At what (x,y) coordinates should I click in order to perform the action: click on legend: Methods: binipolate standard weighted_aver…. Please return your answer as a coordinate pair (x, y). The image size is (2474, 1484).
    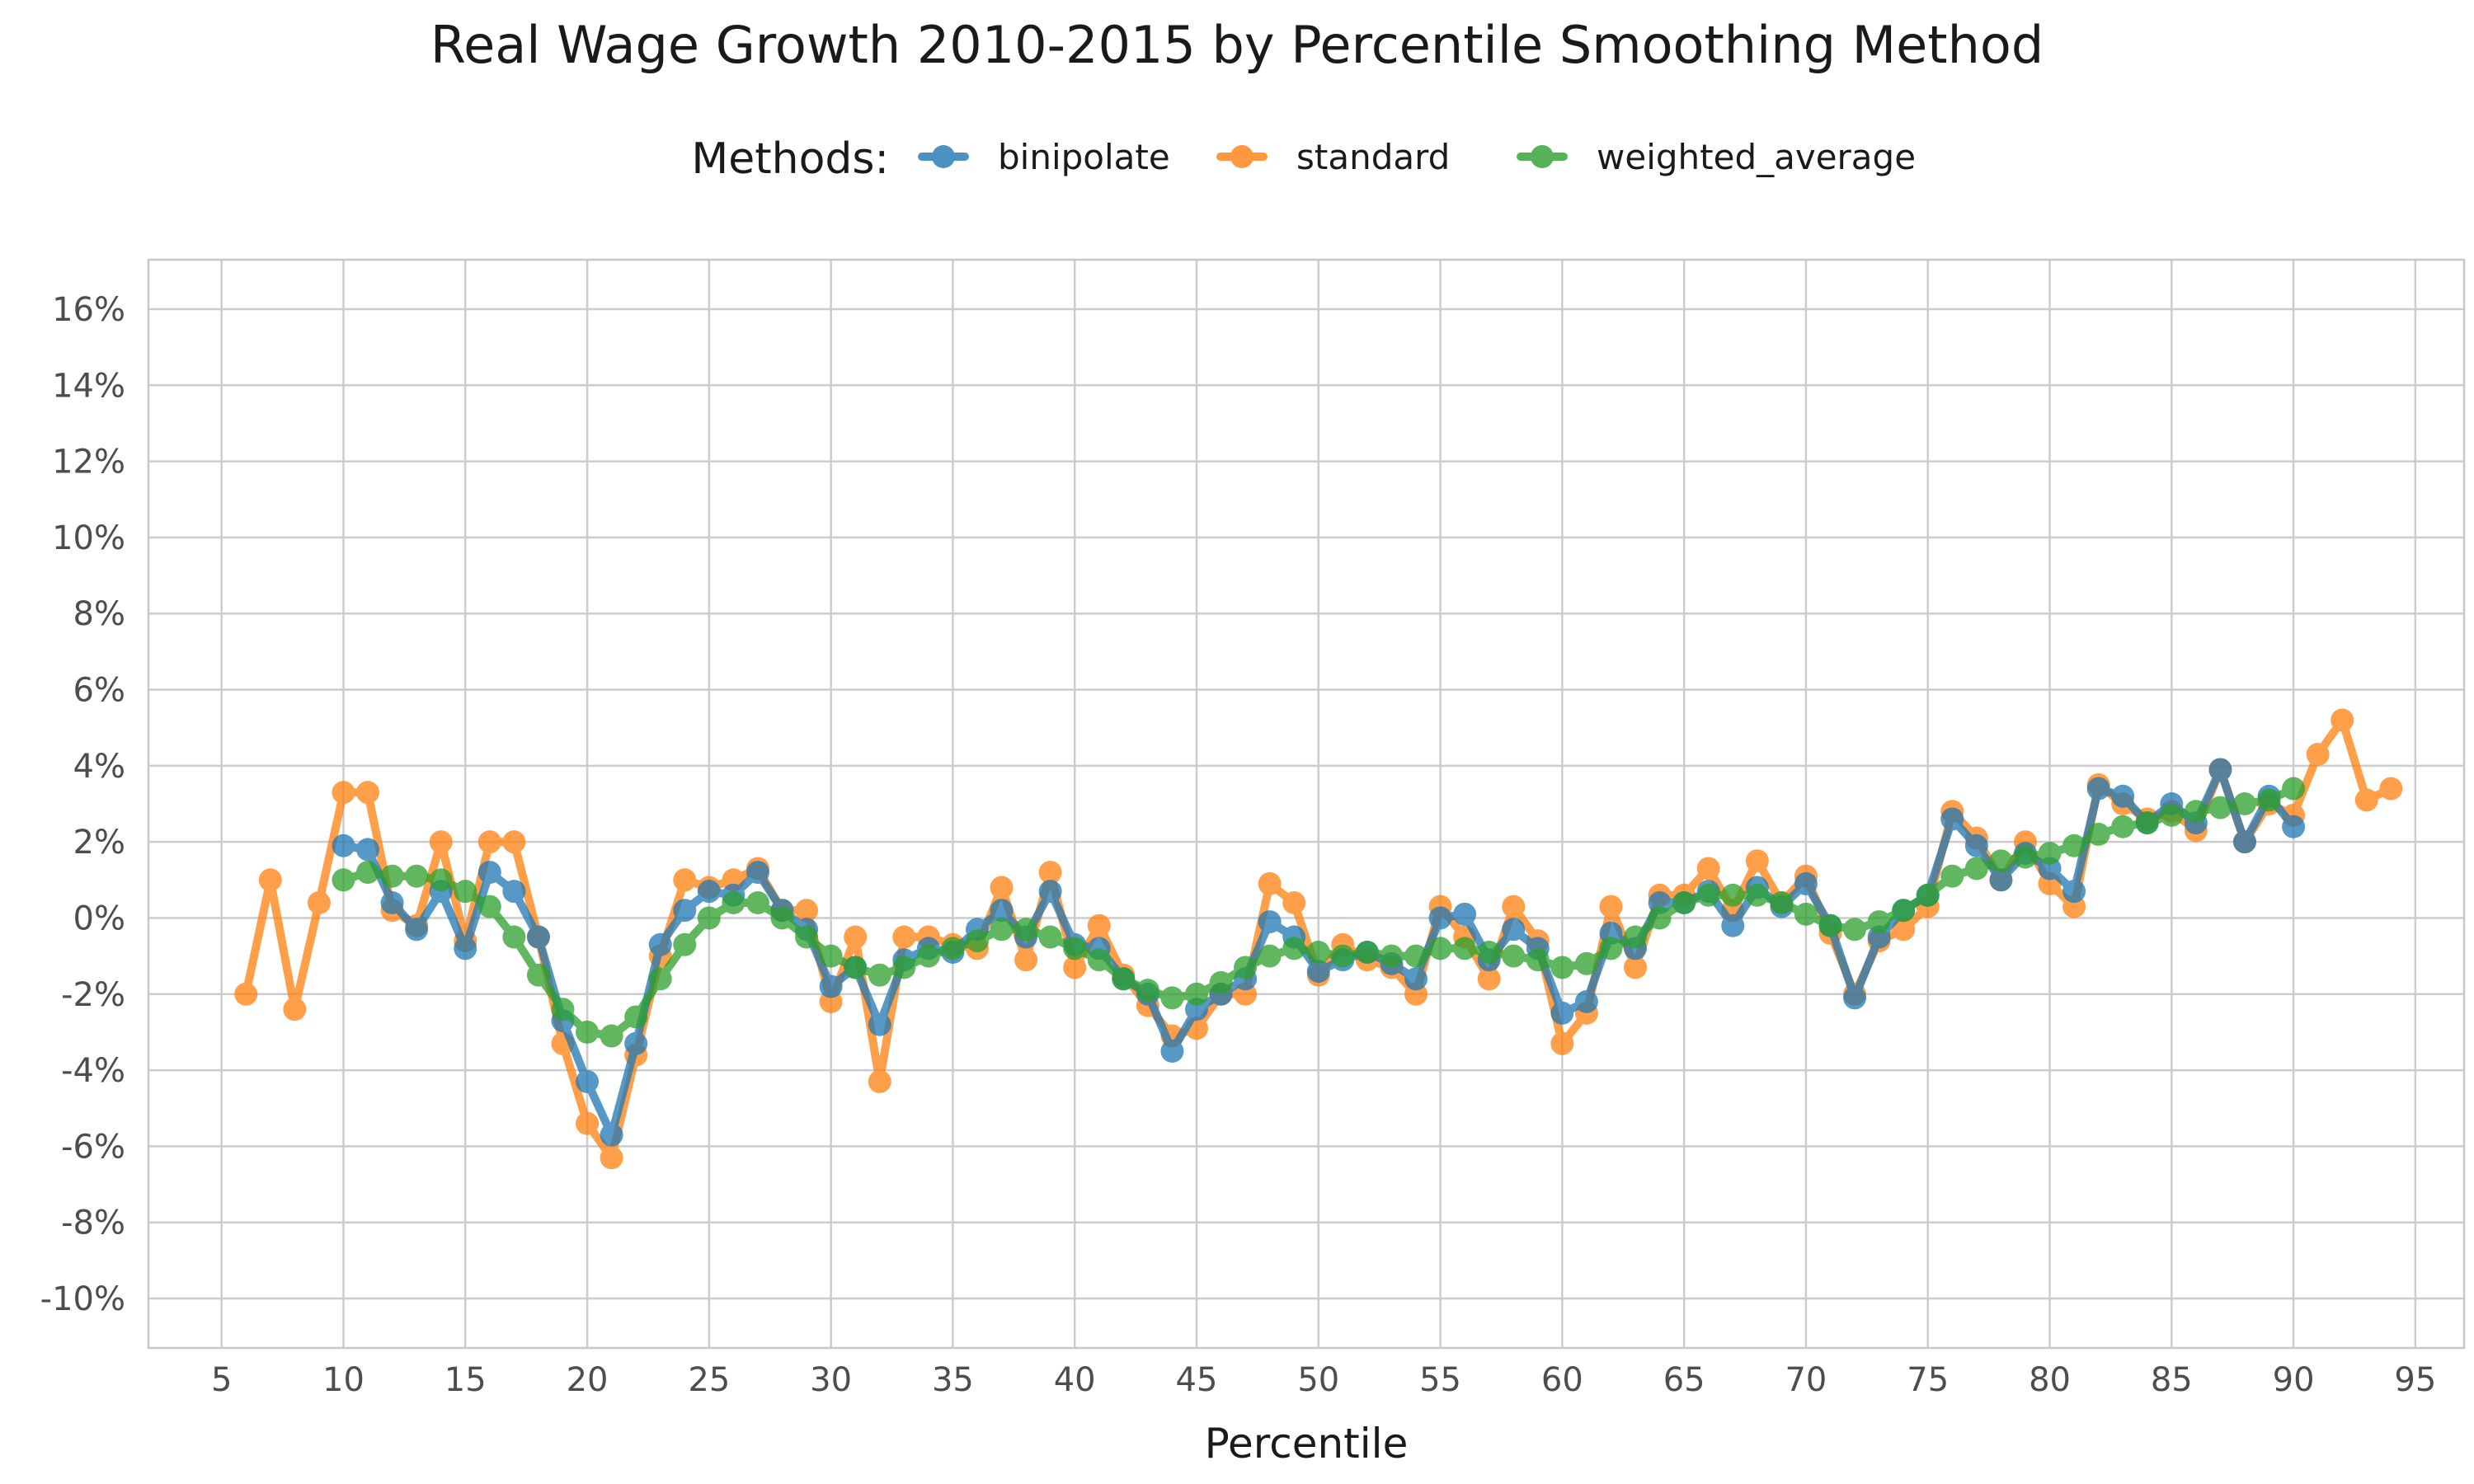
    Looking at the image, I should click on (1303, 159).